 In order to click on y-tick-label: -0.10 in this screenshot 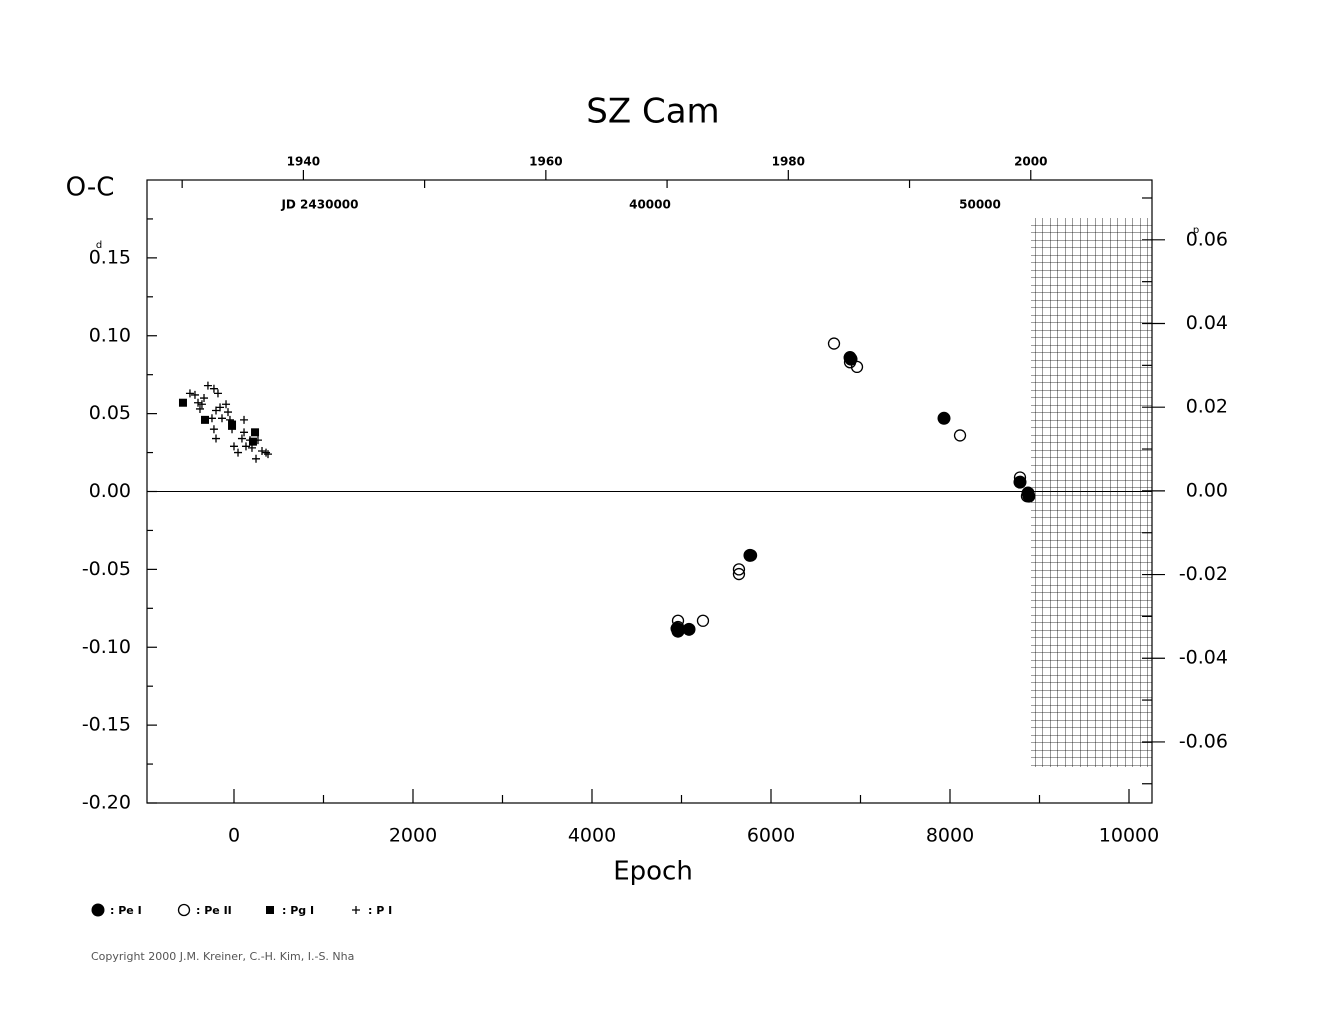, I will do `click(106, 647)`.